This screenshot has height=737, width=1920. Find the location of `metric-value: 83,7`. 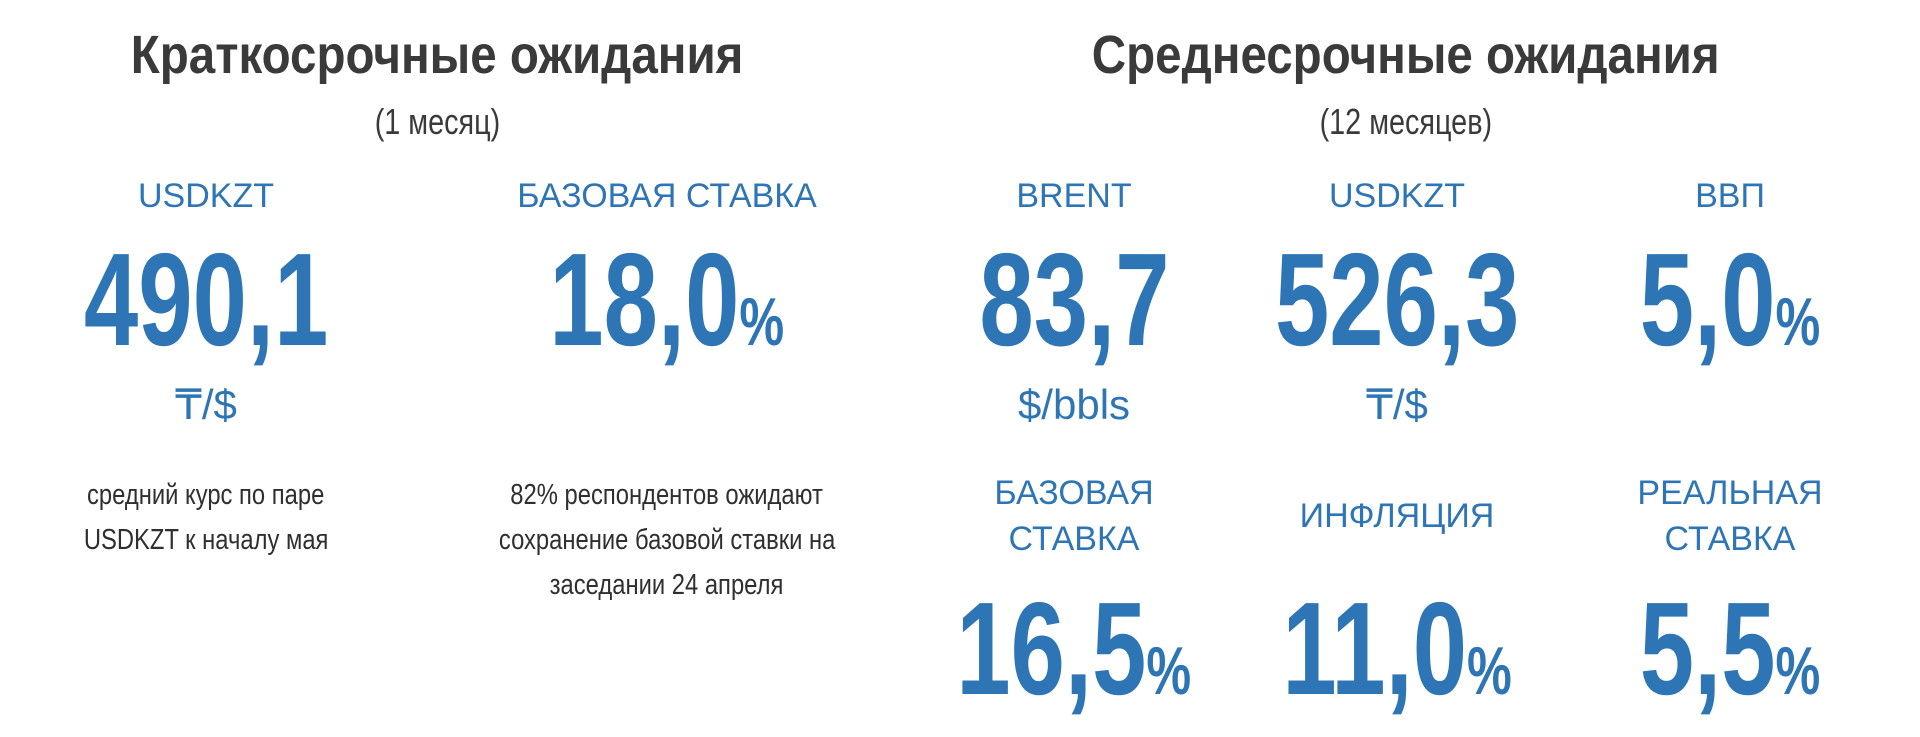

metric-value: 83,7 is located at coordinates (1074, 300).